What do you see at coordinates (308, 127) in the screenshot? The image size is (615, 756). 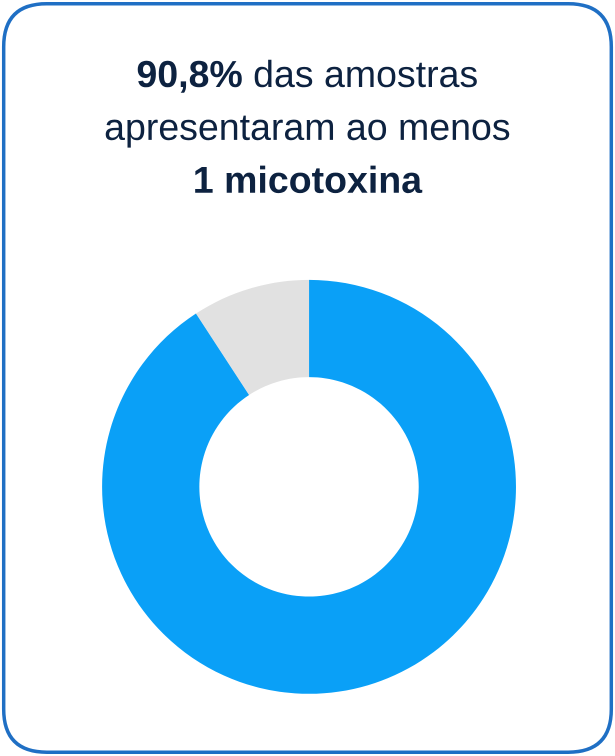 I see `chart-title: 90,8% das amostras apresentaram ao menos 1 micotoxina` at bounding box center [308, 127].